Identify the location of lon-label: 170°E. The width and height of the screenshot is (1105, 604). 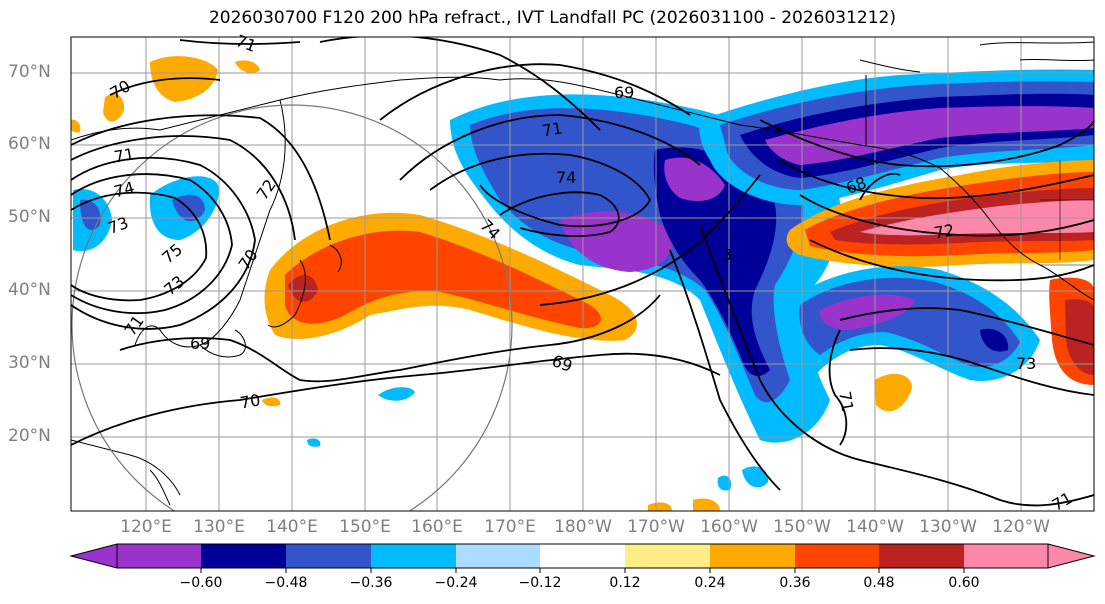
(510, 527).